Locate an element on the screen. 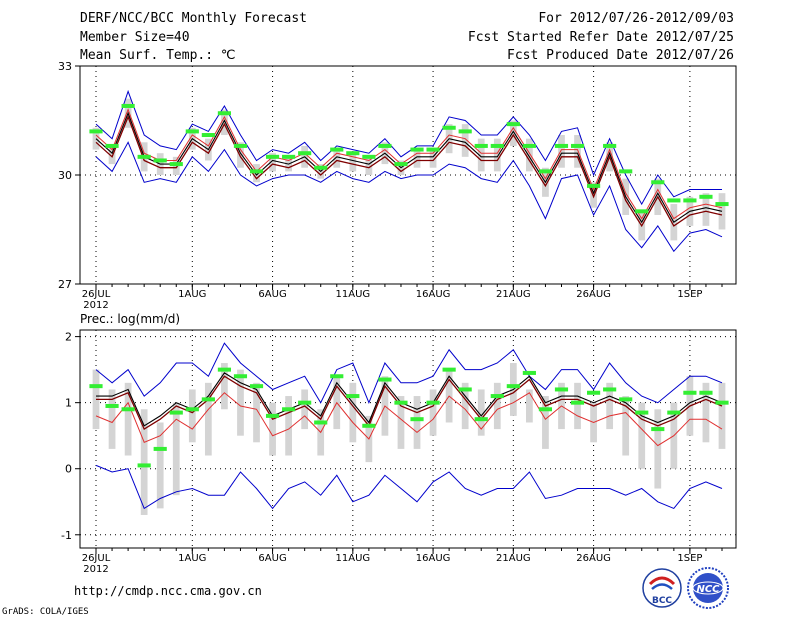  spread-box-5AUG is located at coordinates (256, 412).